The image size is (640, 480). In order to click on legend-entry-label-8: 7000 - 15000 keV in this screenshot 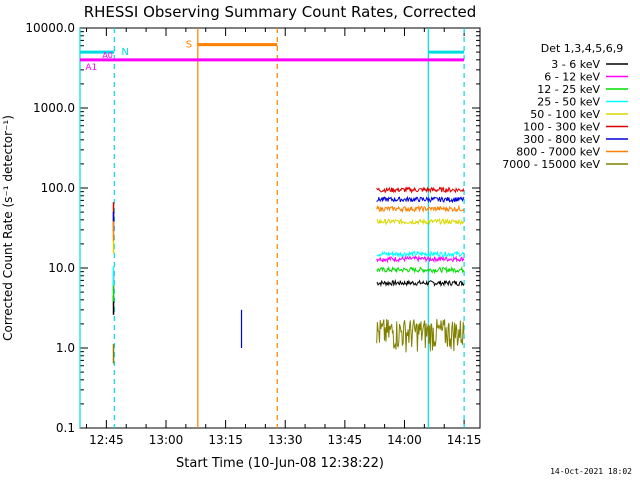, I will do `click(551, 164)`.